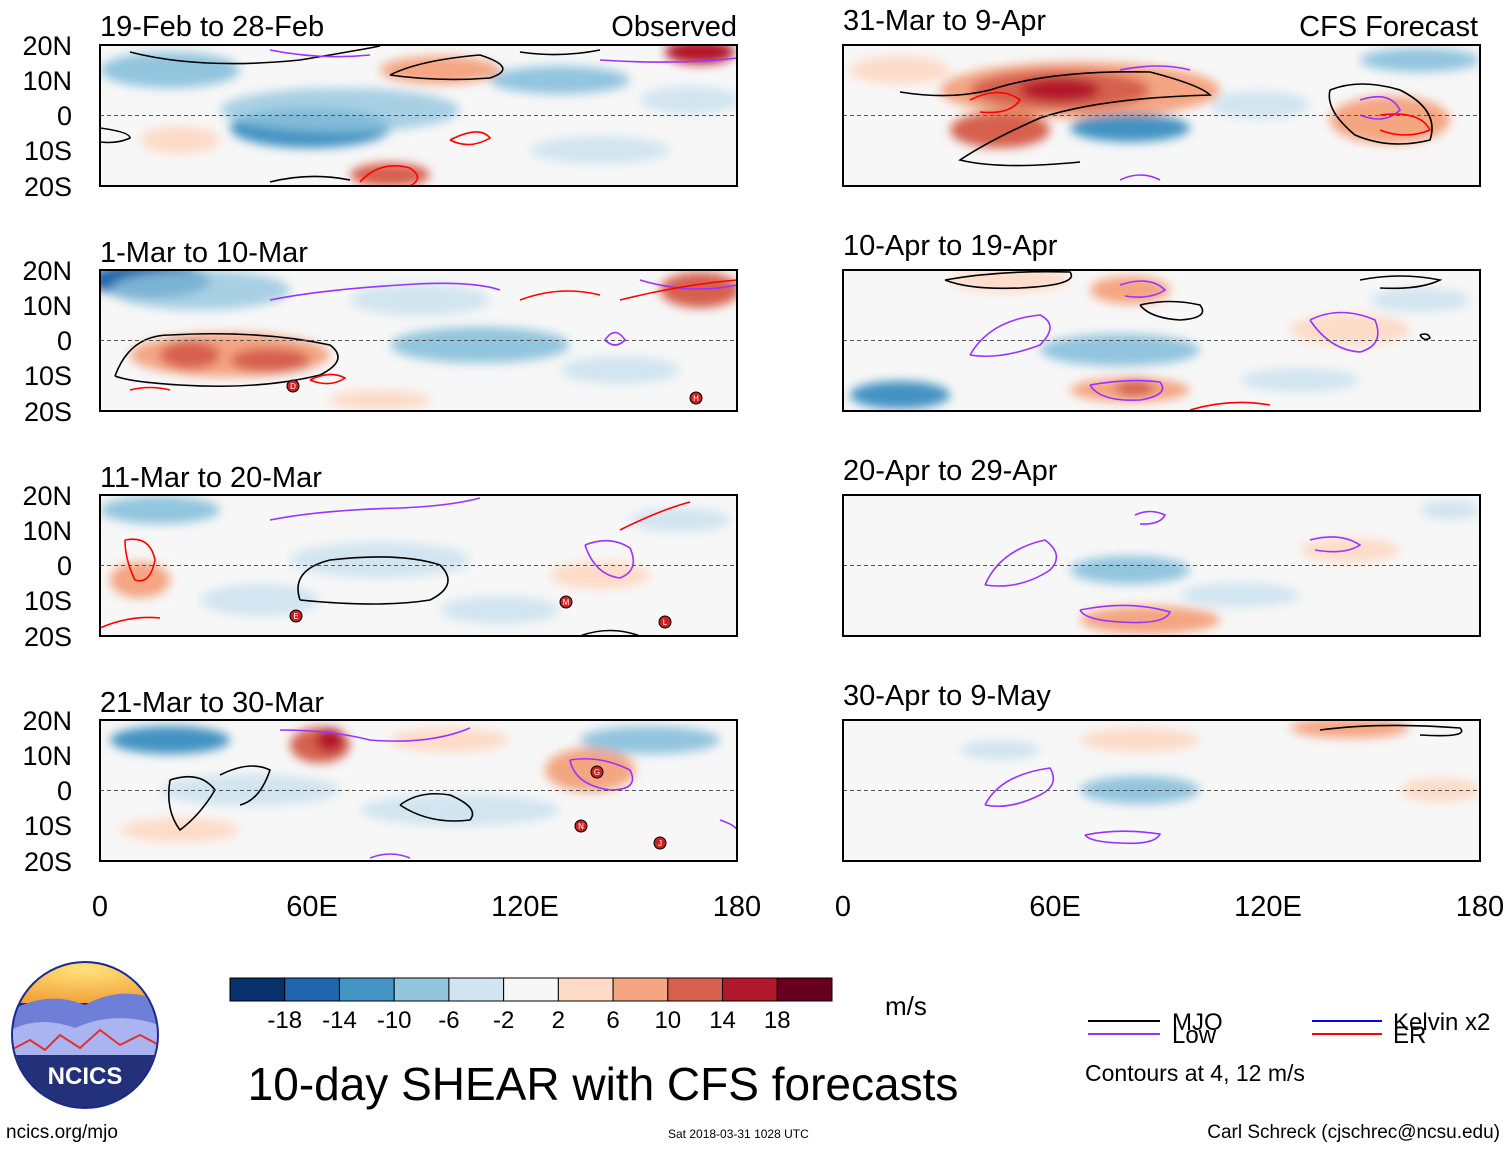 The width and height of the screenshot is (1510, 1149). I want to click on svg-text: N, so click(581, 826).